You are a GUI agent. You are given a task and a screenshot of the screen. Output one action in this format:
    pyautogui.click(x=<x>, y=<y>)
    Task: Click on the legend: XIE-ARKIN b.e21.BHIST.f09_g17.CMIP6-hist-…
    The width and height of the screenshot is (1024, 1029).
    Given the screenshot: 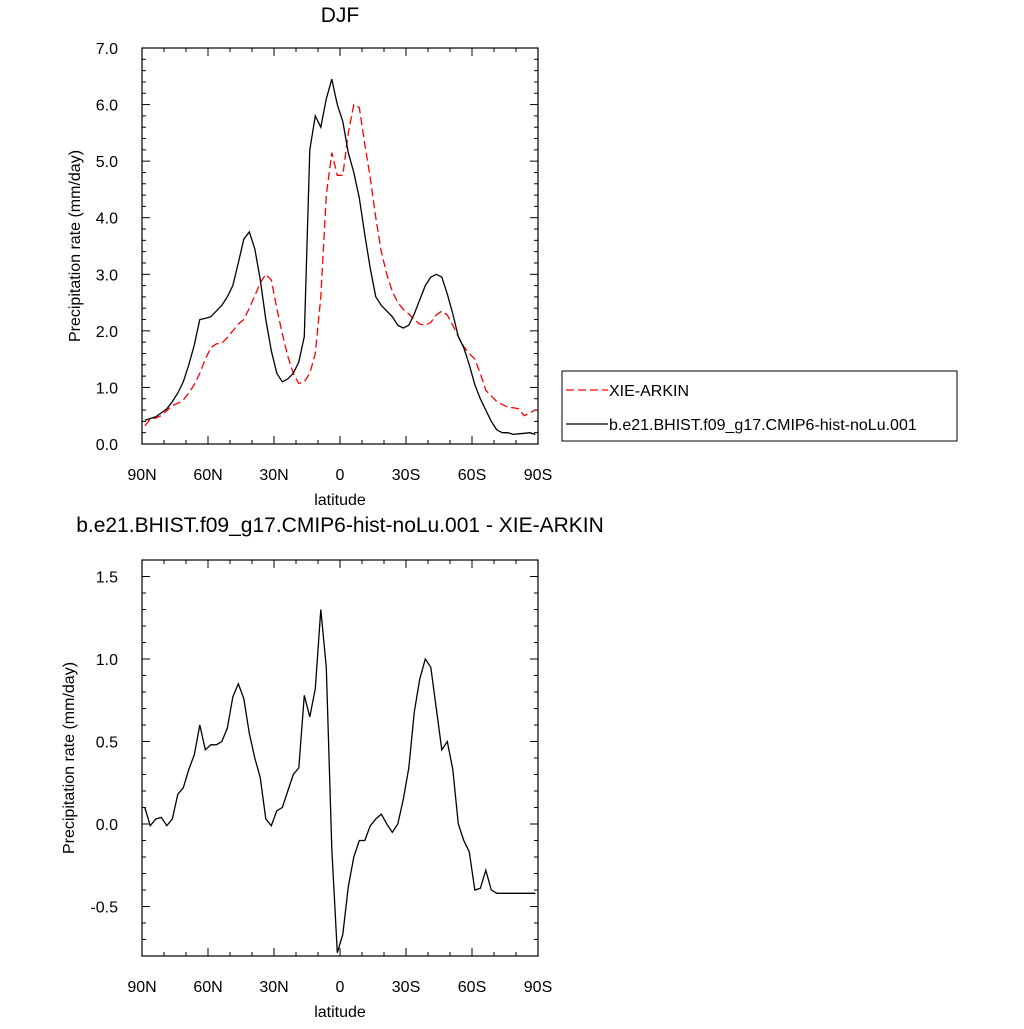 What is the action you would take?
    pyautogui.click(x=759, y=406)
    